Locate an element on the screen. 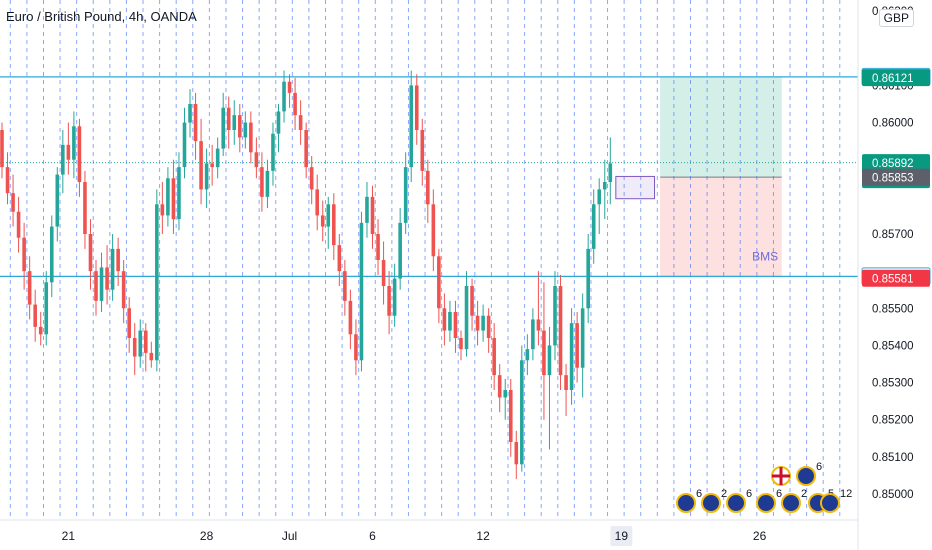 This screenshot has height=550, width=932. rectangle-annotation is located at coordinates (635, 187).